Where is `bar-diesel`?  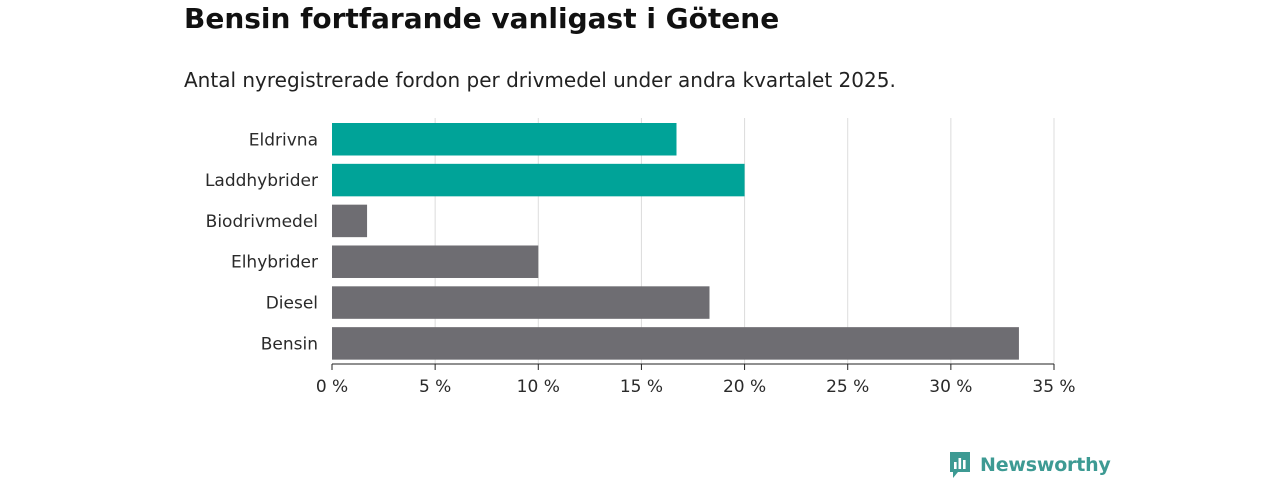
bar-diesel is located at coordinates (521, 302).